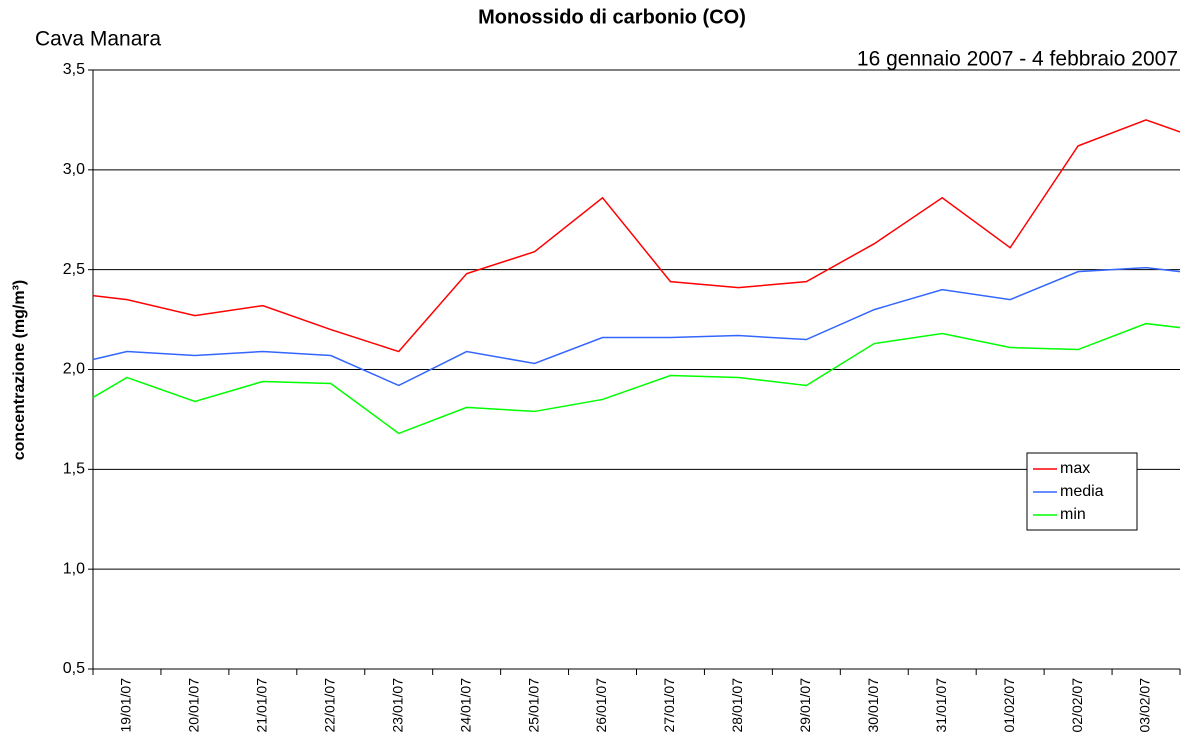 The image size is (1184, 753). What do you see at coordinates (1075, 468) in the screenshot?
I see `legend-label: max` at bounding box center [1075, 468].